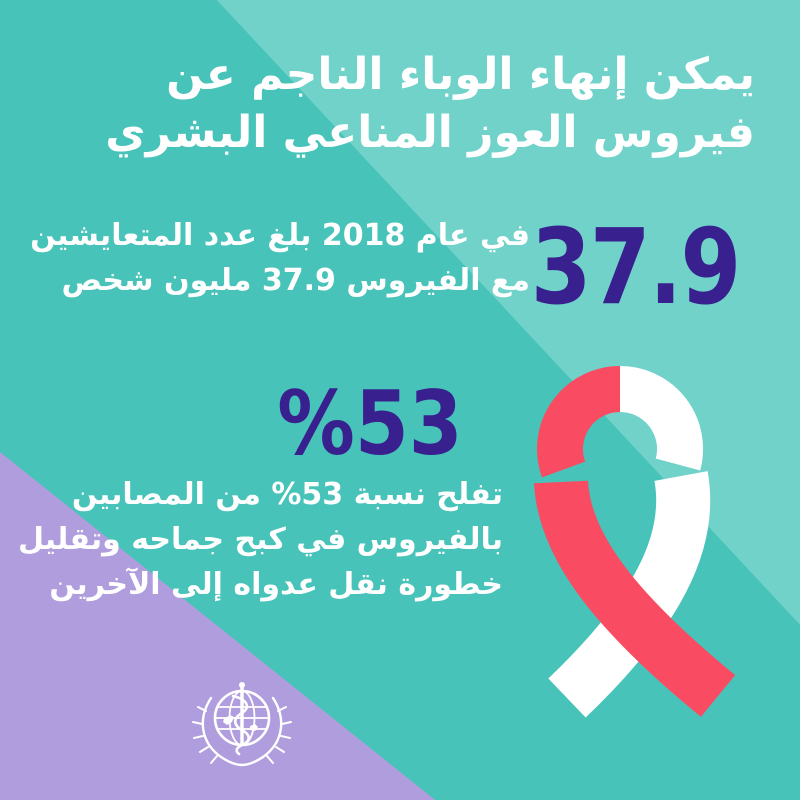 The image size is (800, 800). Describe the element at coordinates (280, 235) in the screenshot. I see `stat-people-text-line-1: في عام 2018 بلغ عدد المتعايشين` at that location.